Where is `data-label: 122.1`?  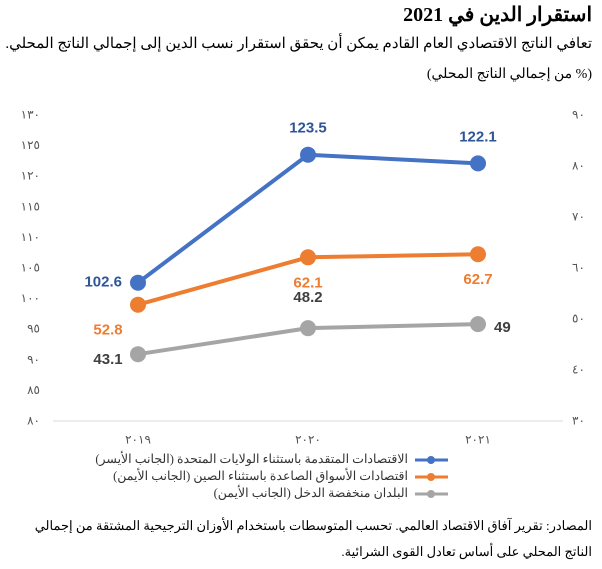
data-label: 122.1 is located at coordinates (478, 136).